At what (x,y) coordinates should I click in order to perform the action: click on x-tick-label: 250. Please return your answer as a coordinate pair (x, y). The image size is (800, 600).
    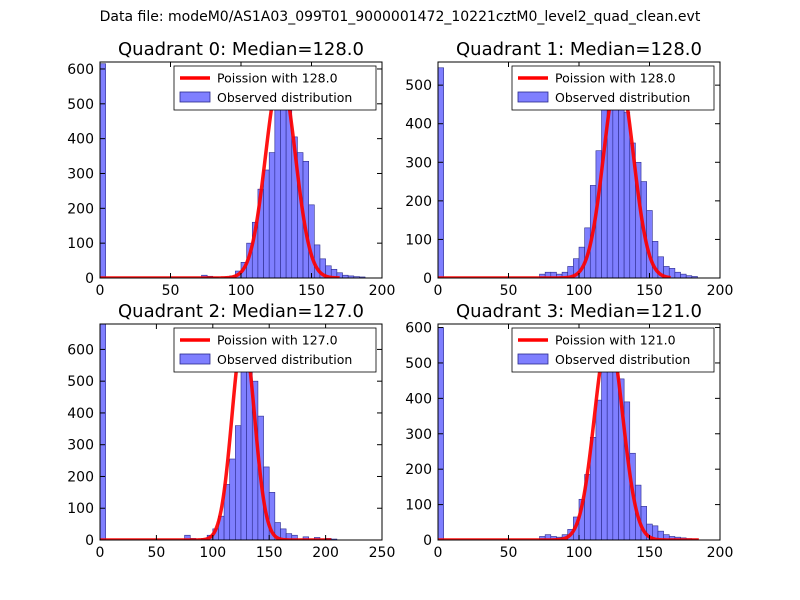
    Looking at the image, I should click on (382, 553).